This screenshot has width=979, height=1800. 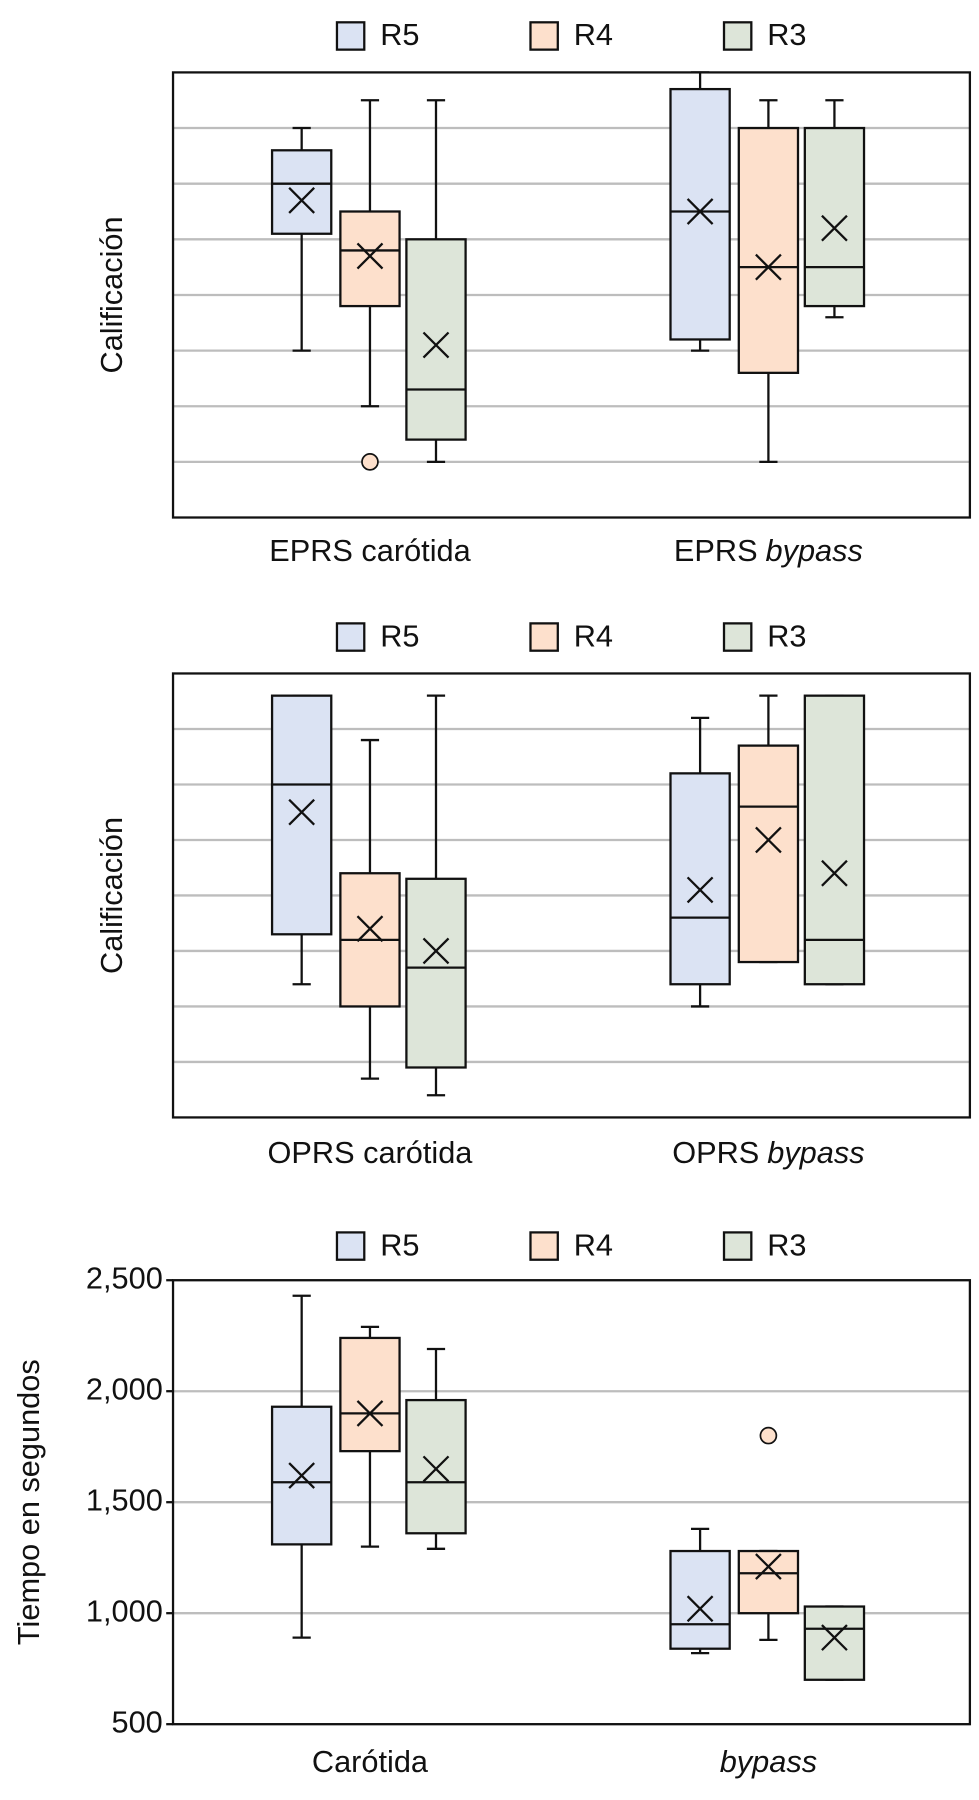 What do you see at coordinates (715, 1152) in the screenshot?
I see `x-tick-label-part: OPRS` at bounding box center [715, 1152].